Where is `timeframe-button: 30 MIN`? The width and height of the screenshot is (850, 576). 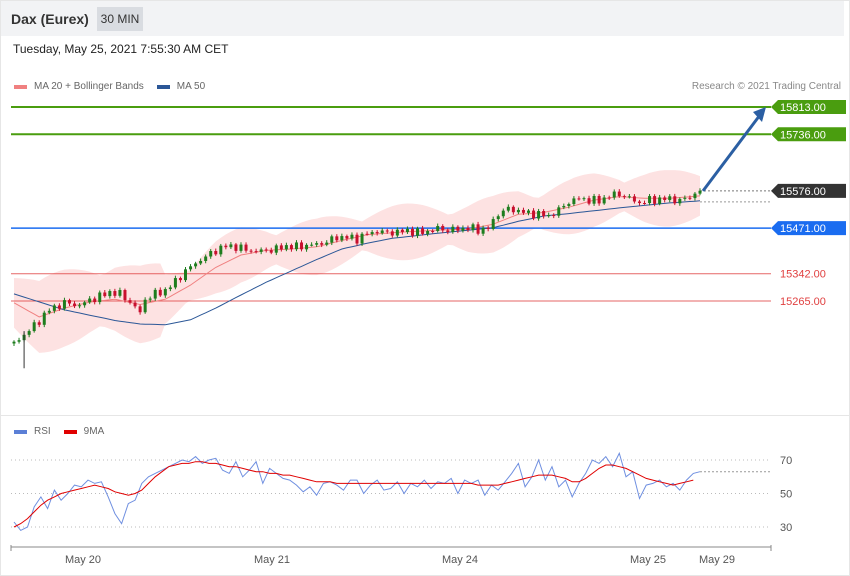 timeframe-button: 30 MIN is located at coordinates (120, 19).